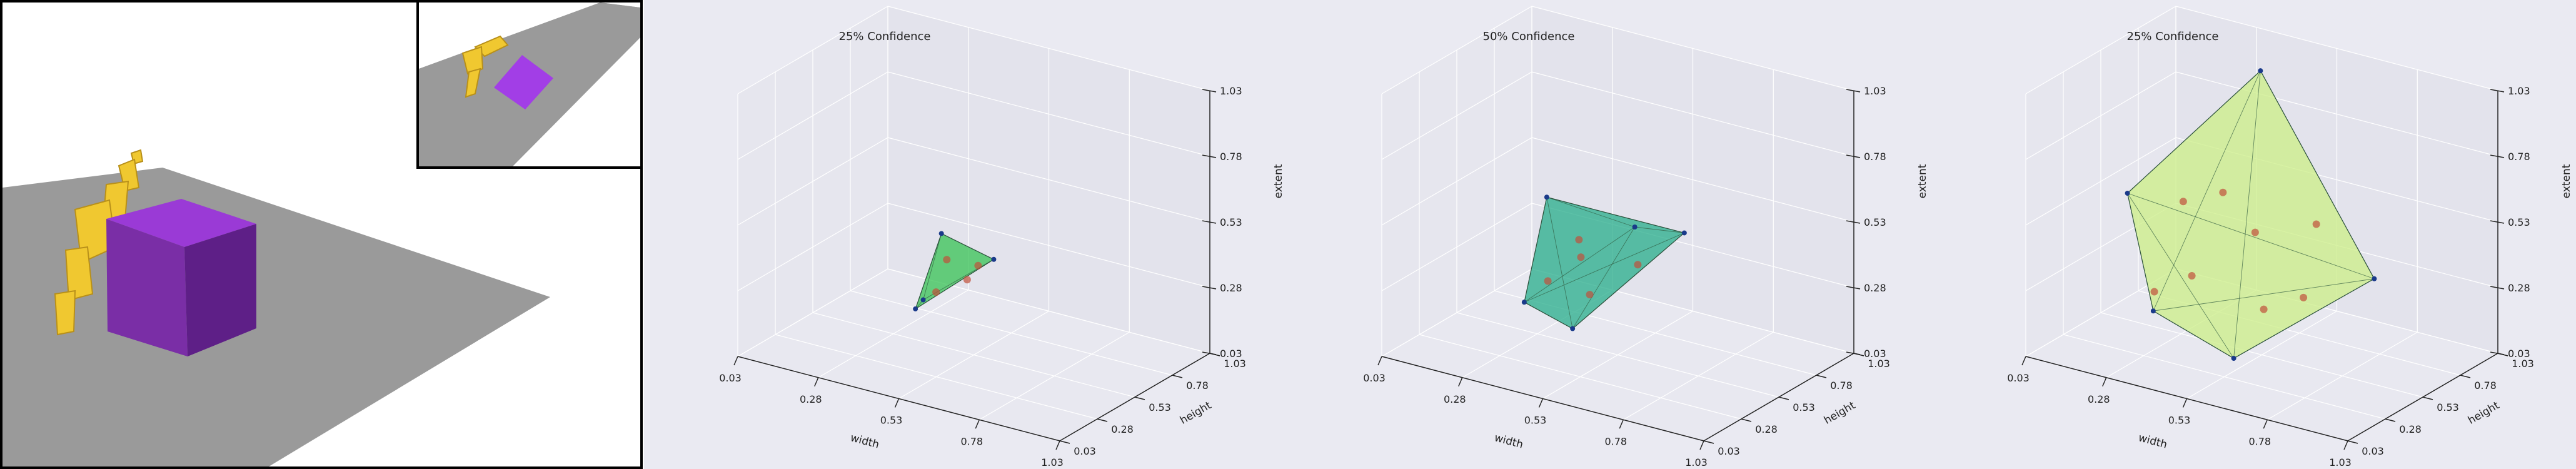  What do you see at coordinates (99, 242) in the screenshot?
I see `robot-arm-icon` at bounding box center [99, 242].